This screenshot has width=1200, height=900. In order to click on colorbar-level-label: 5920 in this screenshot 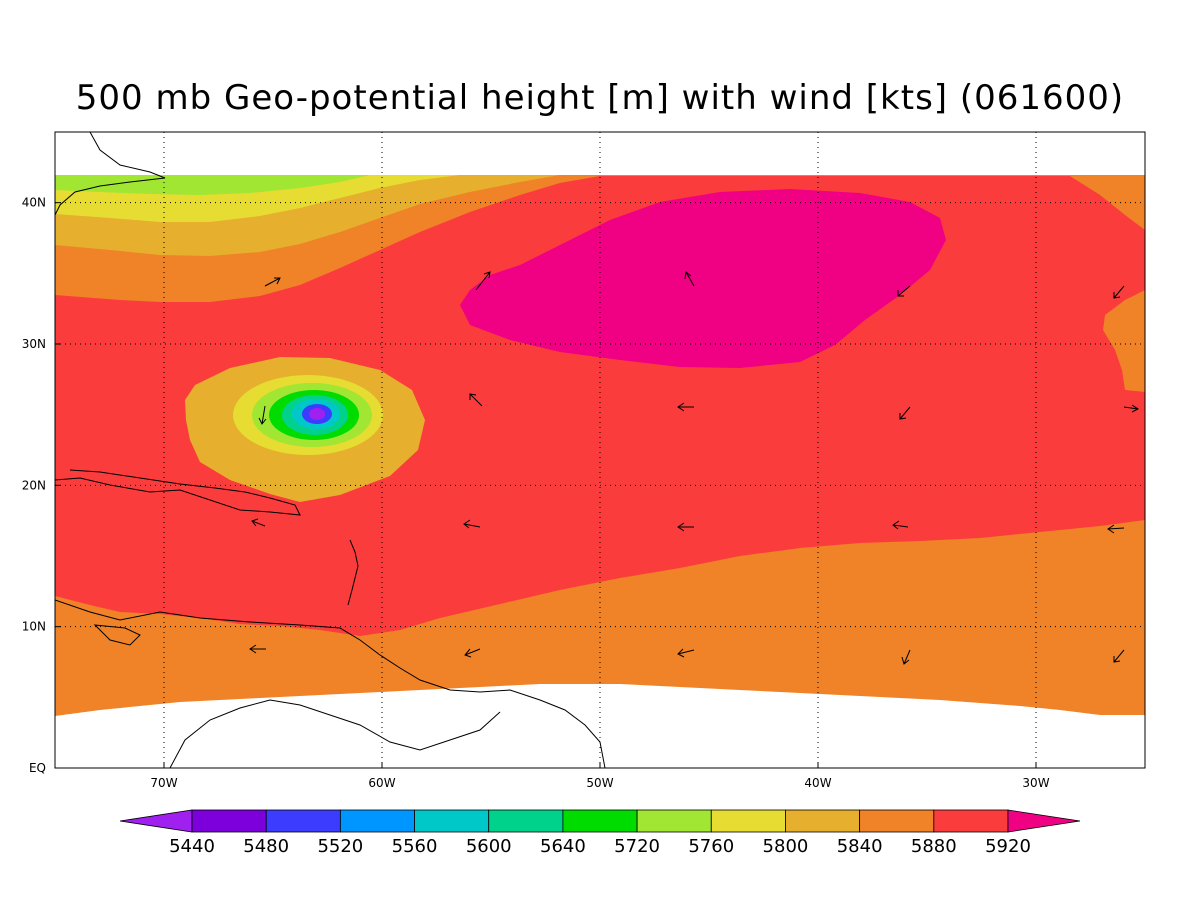, I will do `click(1008, 846)`.